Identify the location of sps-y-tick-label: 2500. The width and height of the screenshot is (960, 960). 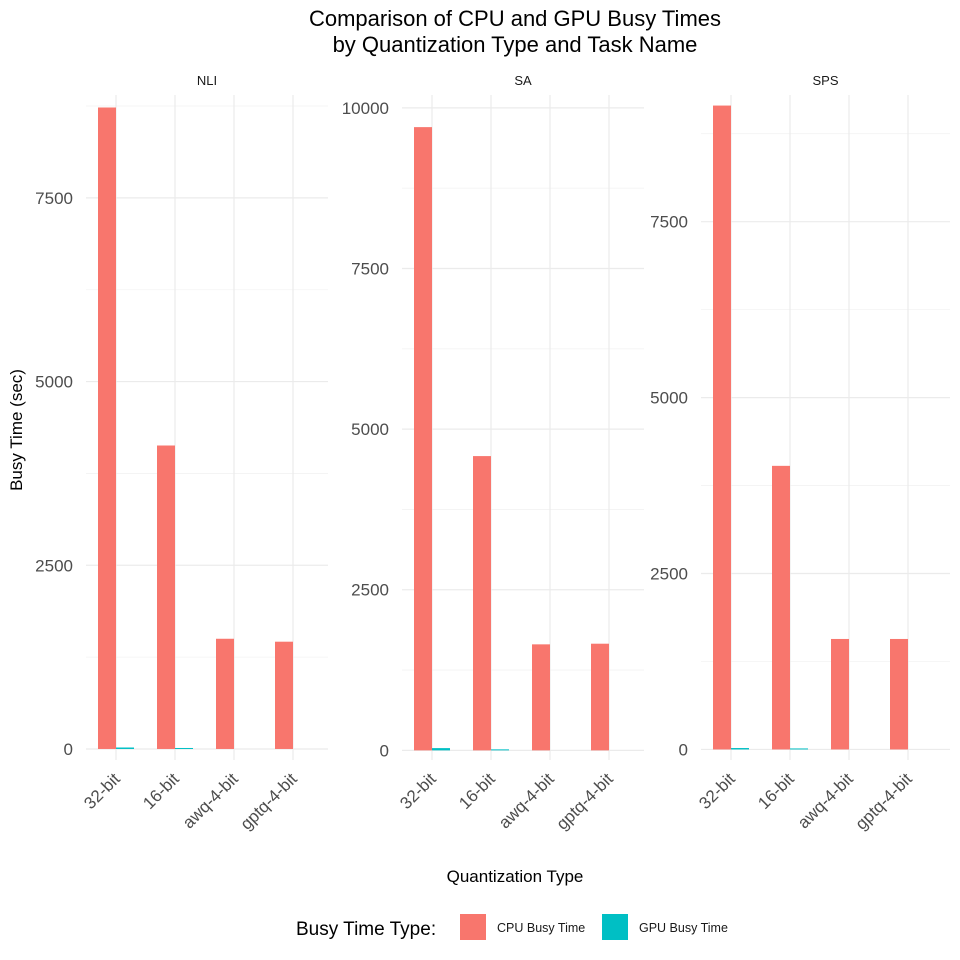
(669, 574).